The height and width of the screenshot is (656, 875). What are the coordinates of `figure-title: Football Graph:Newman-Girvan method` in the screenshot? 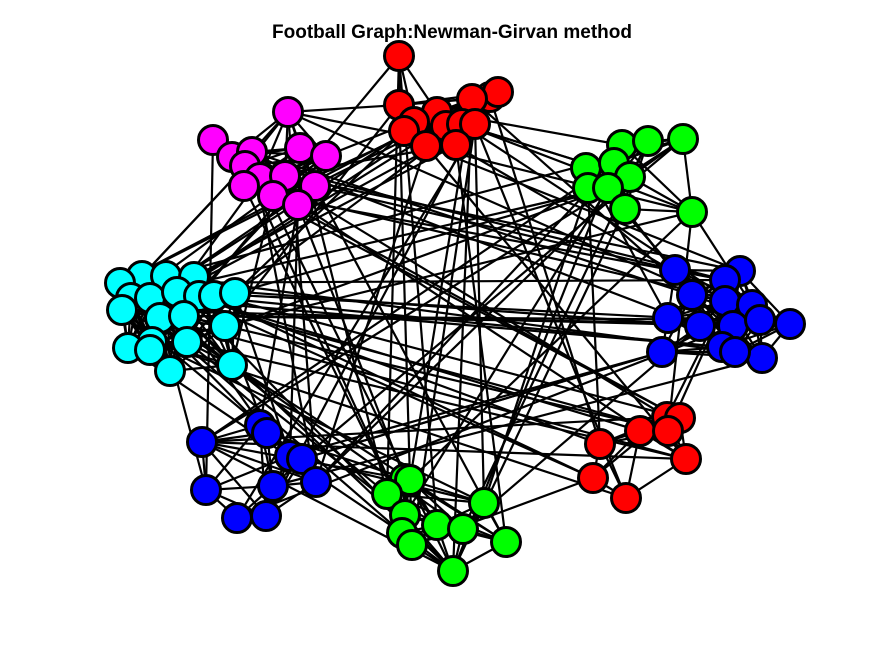 It's located at (452, 32).